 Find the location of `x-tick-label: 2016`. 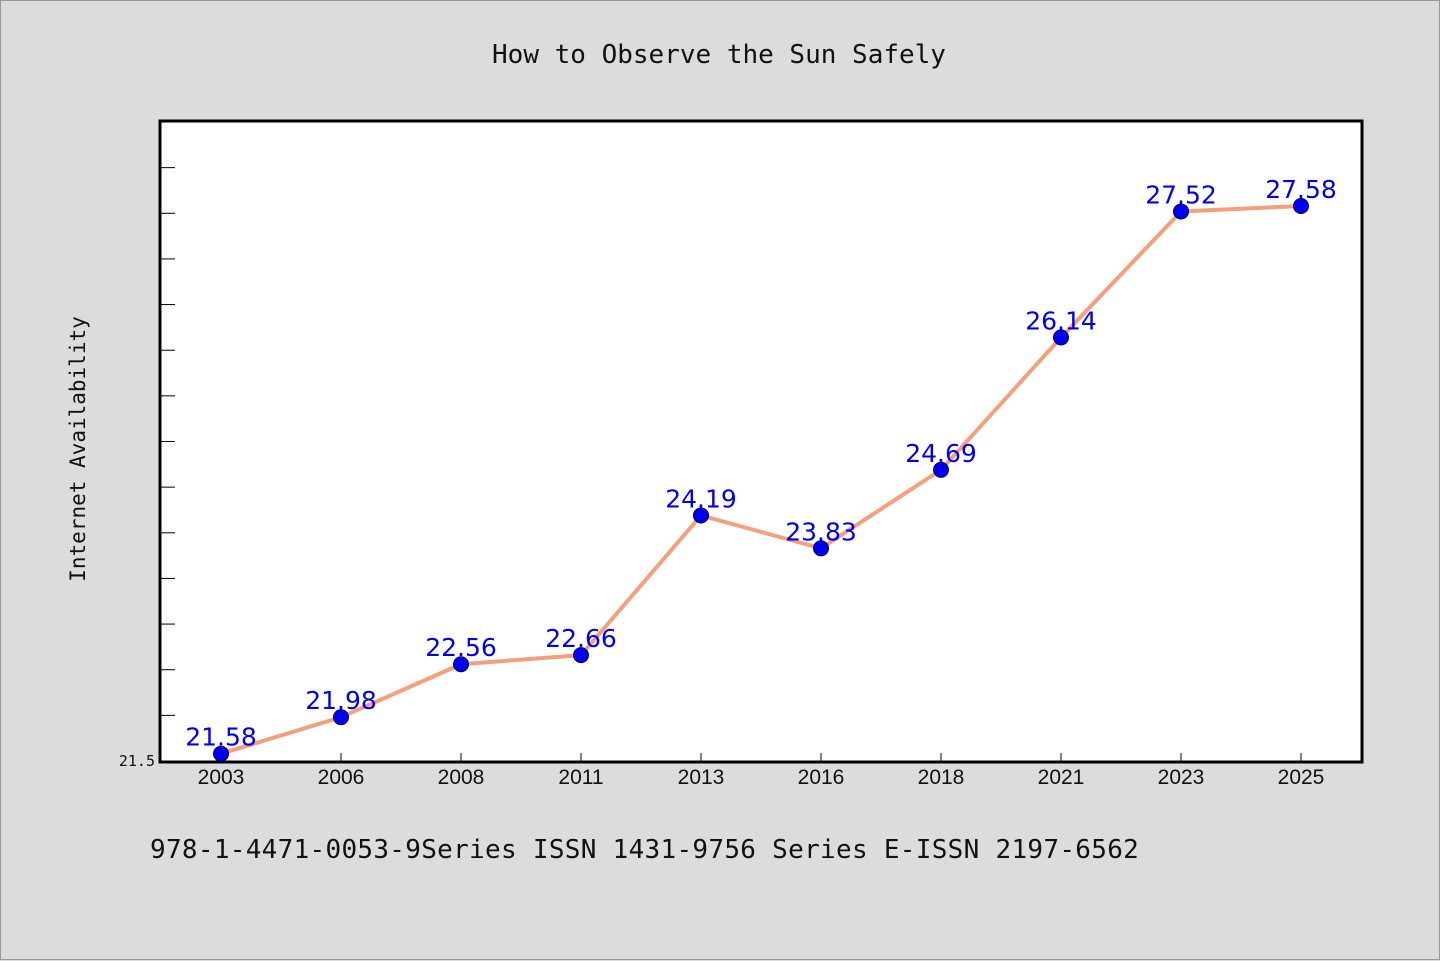

x-tick-label: 2016 is located at coordinates (821, 777).